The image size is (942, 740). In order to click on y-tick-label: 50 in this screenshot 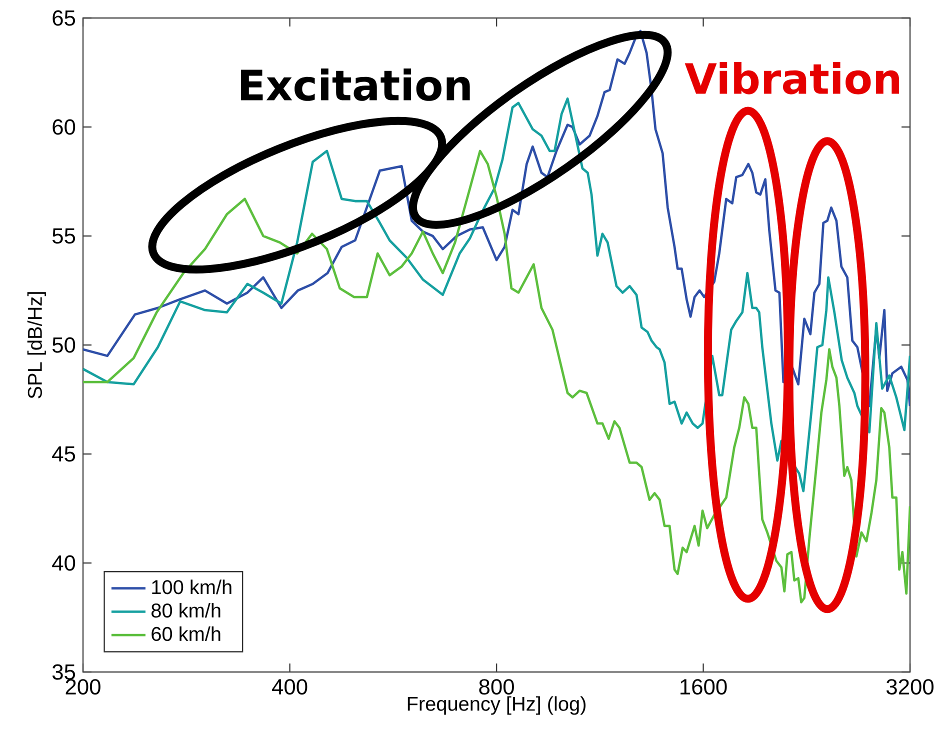, I will do `click(64, 345)`.